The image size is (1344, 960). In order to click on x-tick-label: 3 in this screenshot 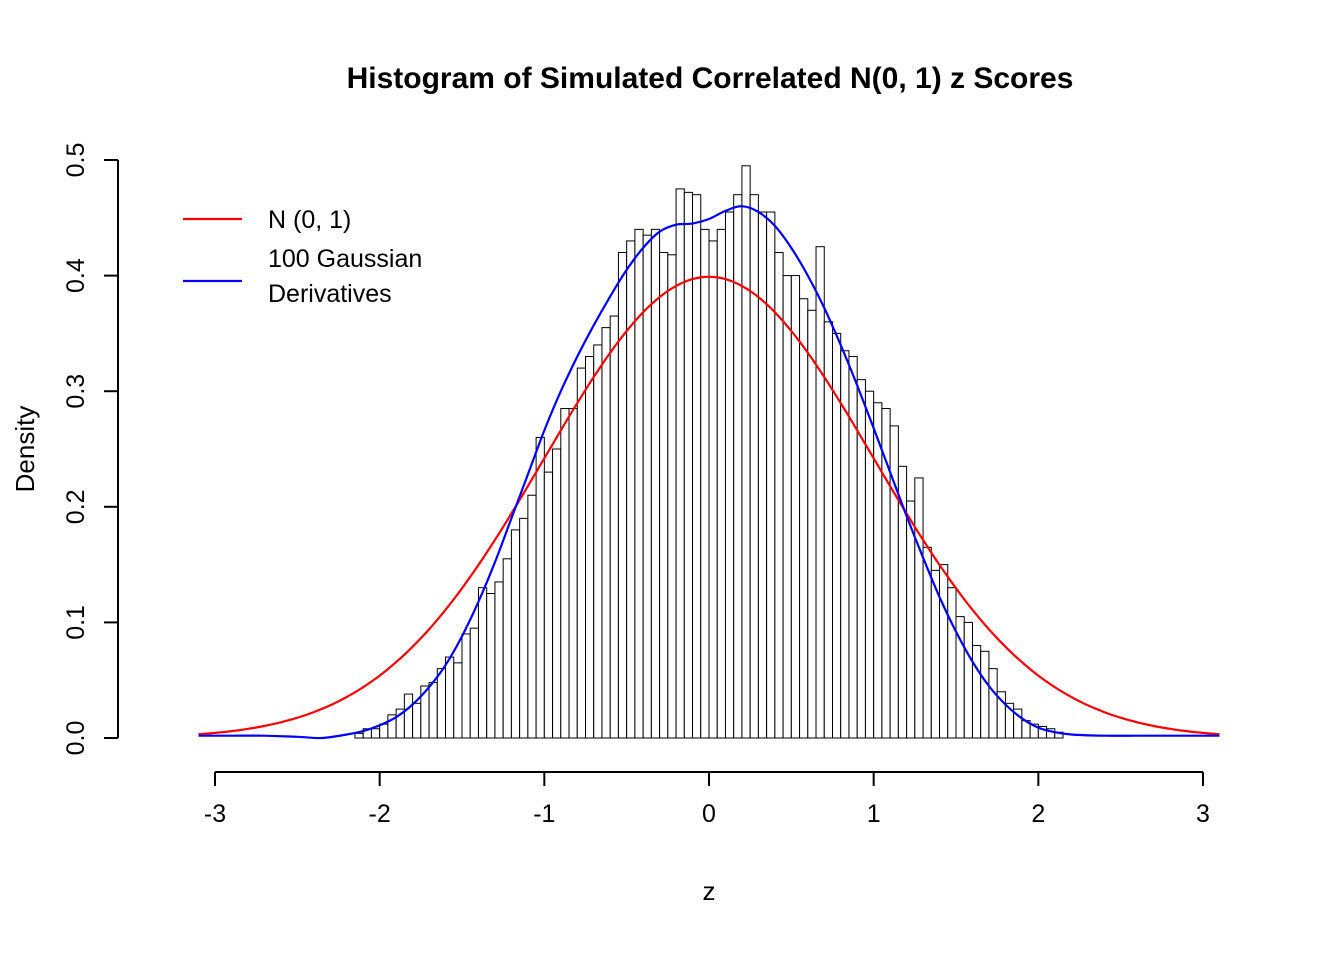, I will do `click(1203, 814)`.